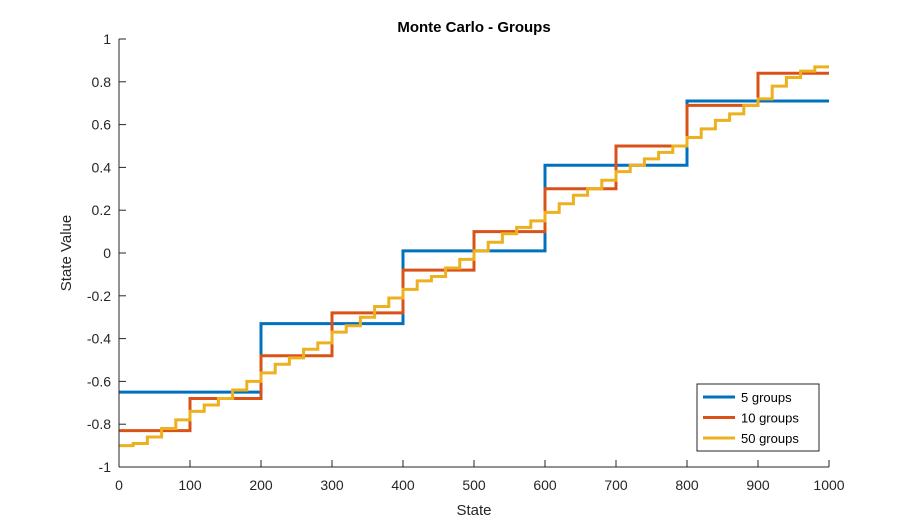 The width and height of the screenshot is (917, 525). I want to click on y-tick-label: 0, so click(107, 253).